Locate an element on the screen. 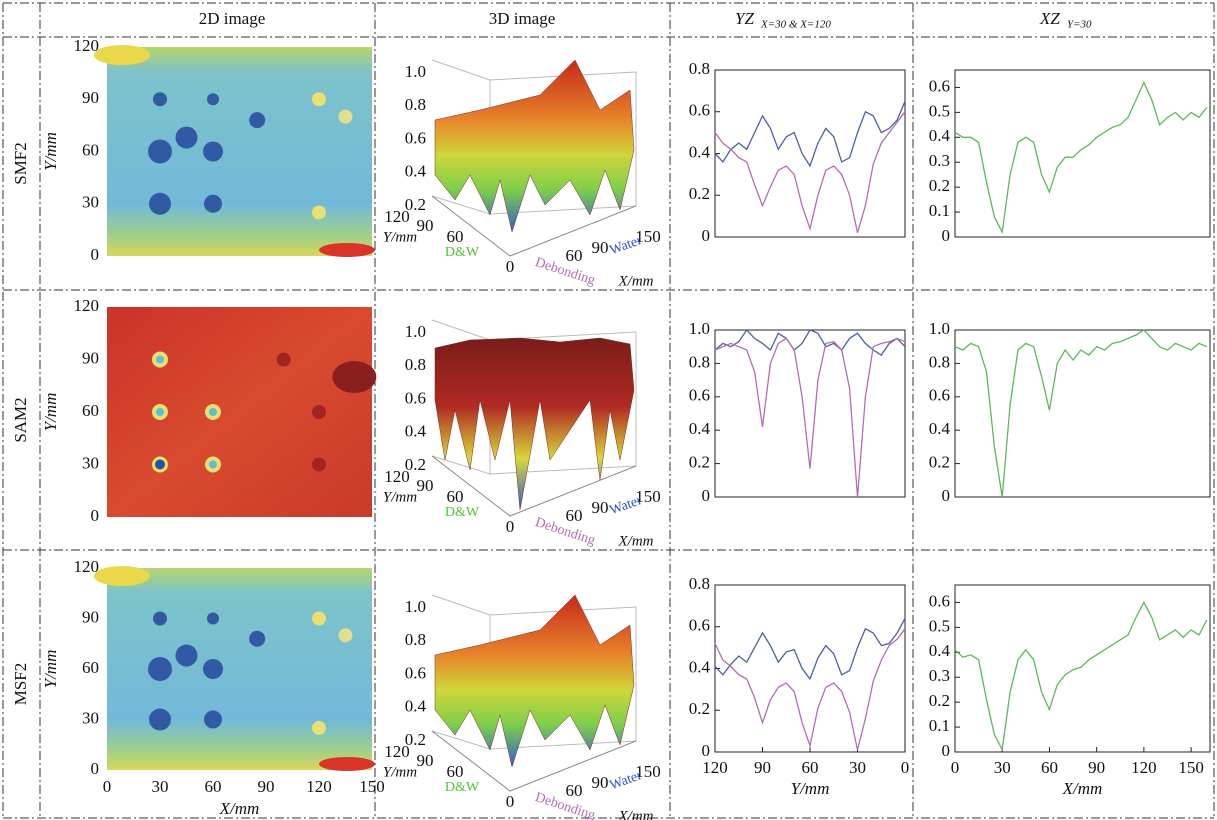 The image size is (1217, 820). y-tick-label: 1.0 is located at coordinates (699, 328).